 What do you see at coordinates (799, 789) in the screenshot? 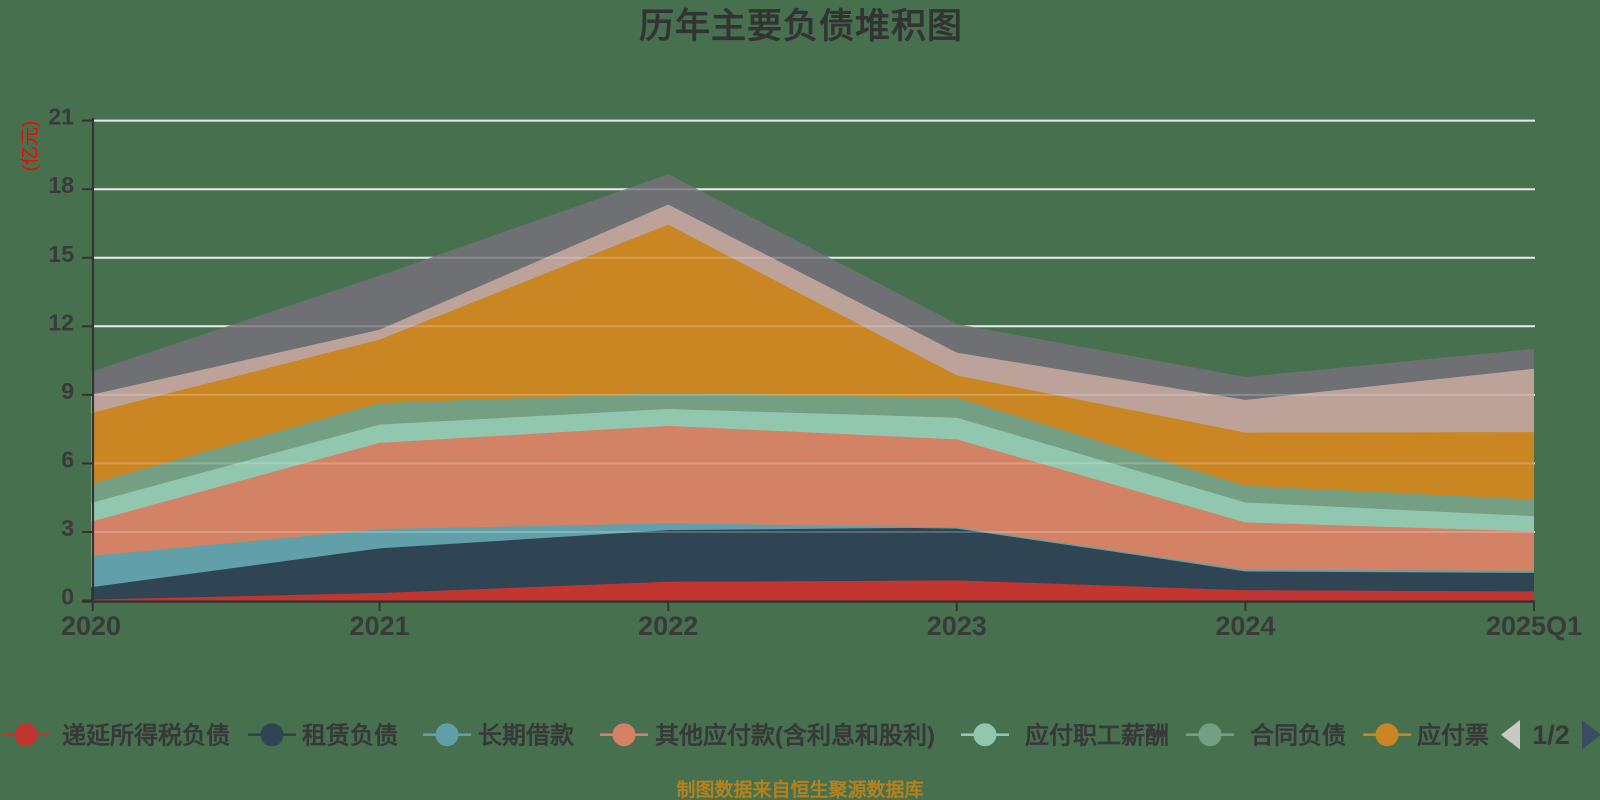
I see `svg-text: 制图数据来自恒生聚源数据库` at bounding box center [799, 789].